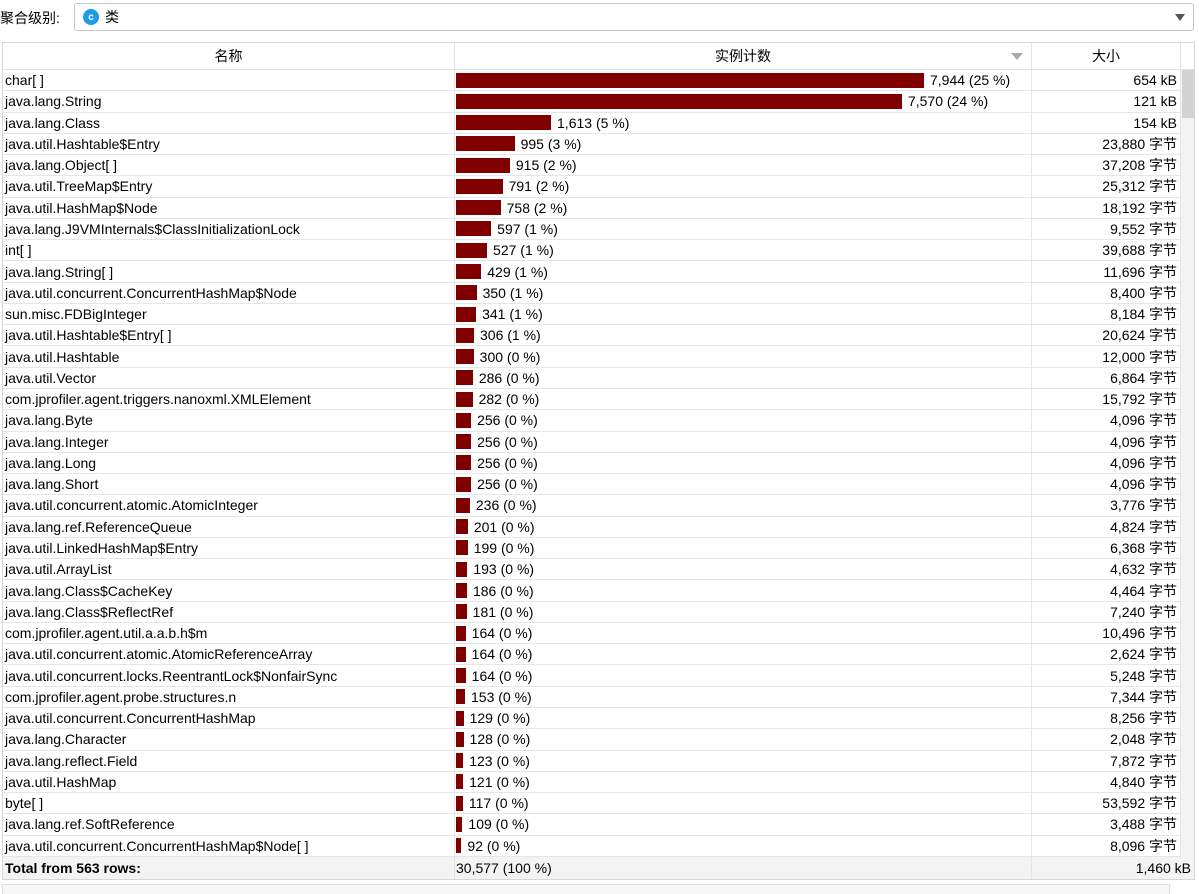  What do you see at coordinates (592, 804) in the screenshot?
I see `table-row: byte[ ] 117 (0 %) 53,592 字节` at bounding box center [592, 804].